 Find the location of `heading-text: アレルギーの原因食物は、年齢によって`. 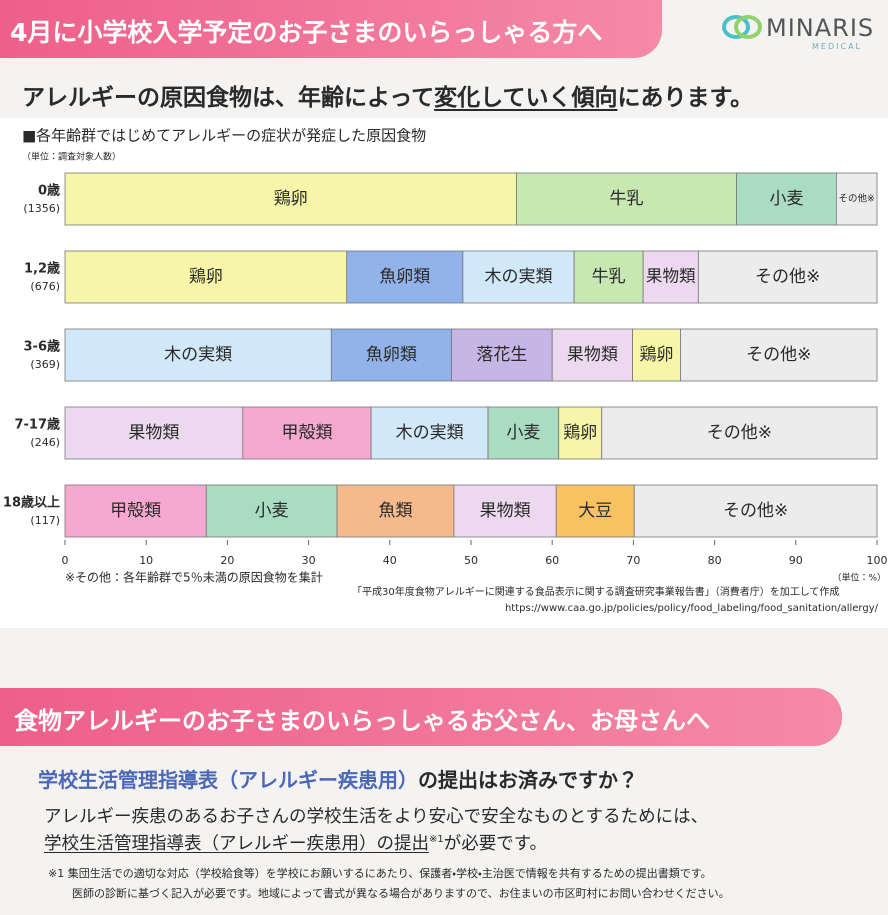

heading-text: アレルギーの原因食物は、年齢によって is located at coordinates (228, 98).